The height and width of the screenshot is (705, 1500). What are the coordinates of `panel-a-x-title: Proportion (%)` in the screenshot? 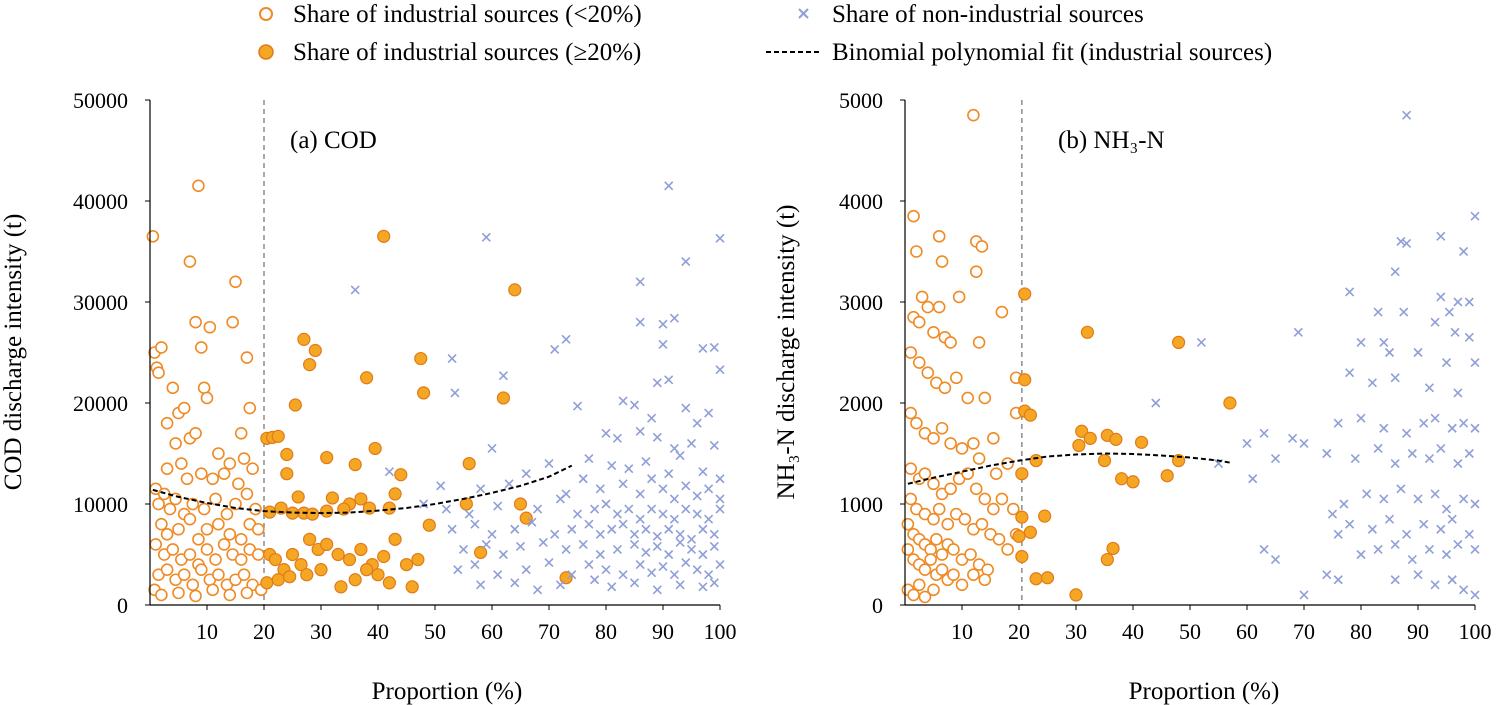 It's located at (447, 691).